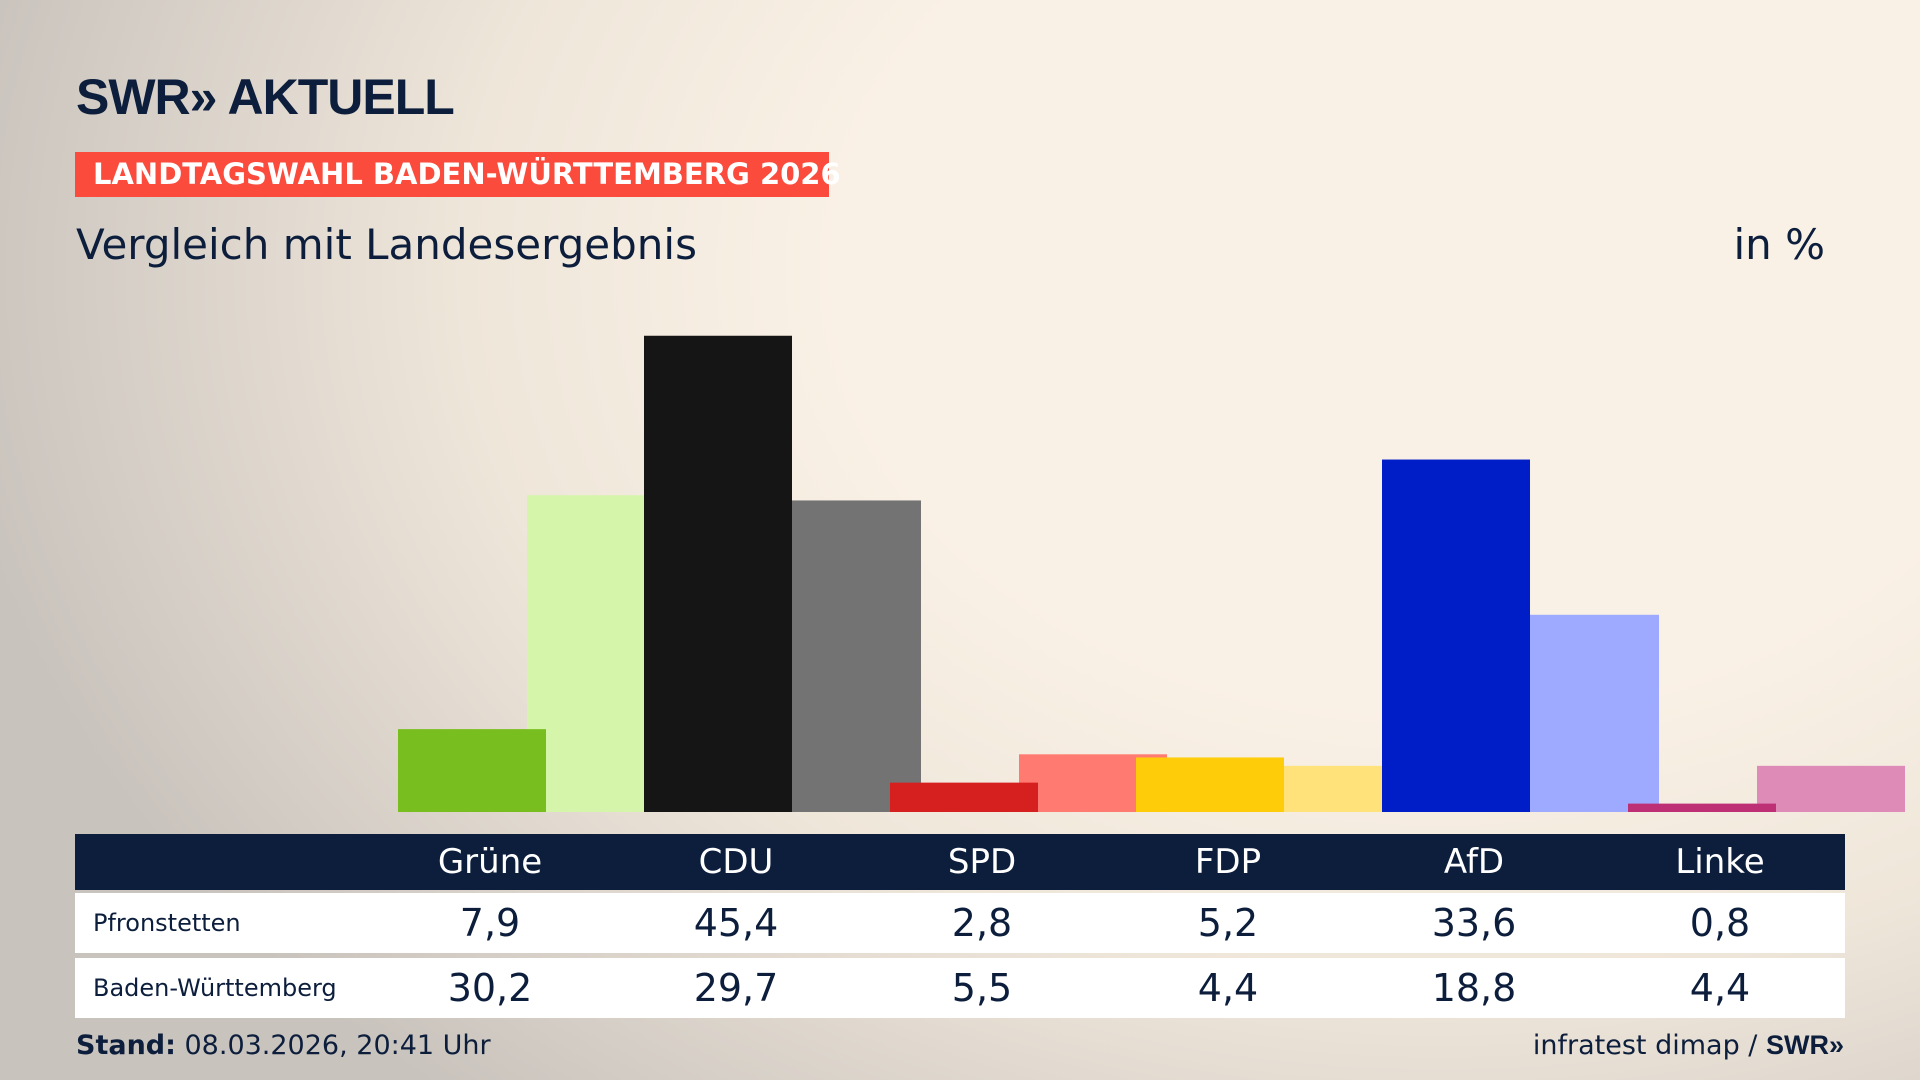  I want to click on bar-local-spd, so click(964, 797).